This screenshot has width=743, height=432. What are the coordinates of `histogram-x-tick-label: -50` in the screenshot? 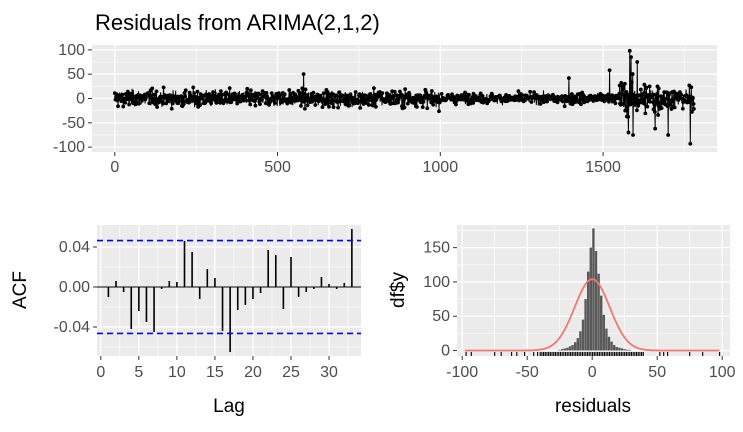 It's located at (527, 372).